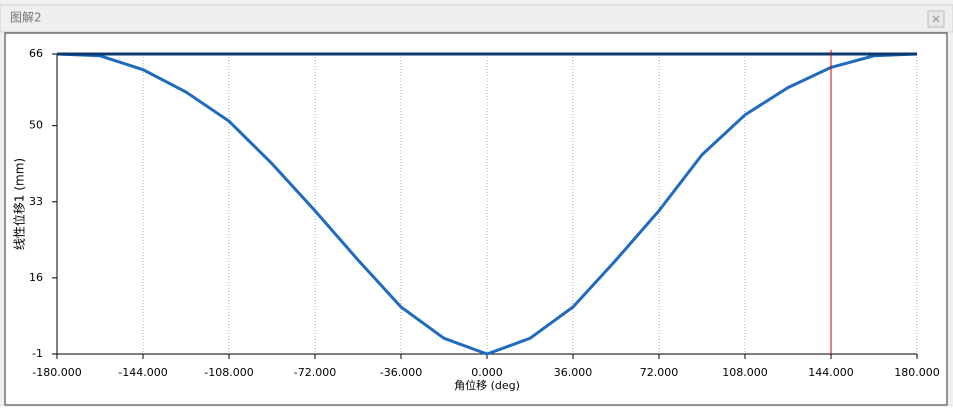 The image size is (953, 411). Describe the element at coordinates (745, 372) in the screenshot. I see `x-tick-label: 108.000` at that location.